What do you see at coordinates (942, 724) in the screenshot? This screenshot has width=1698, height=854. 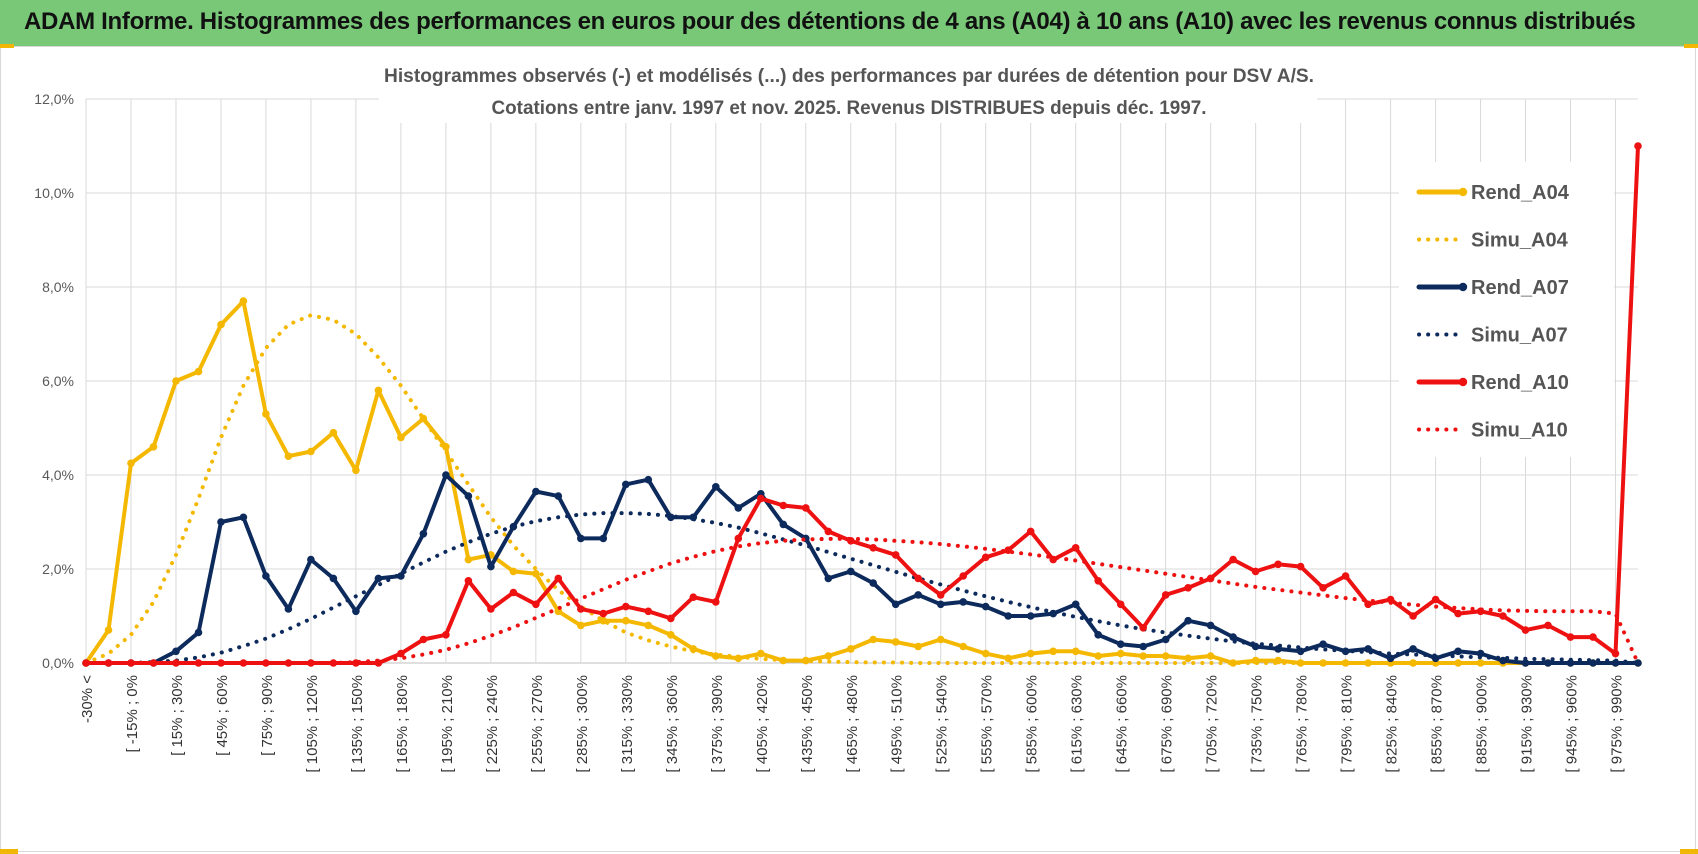 I see `x-tick-label: [ 525% ; 540%` at bounding box center [942, 724].